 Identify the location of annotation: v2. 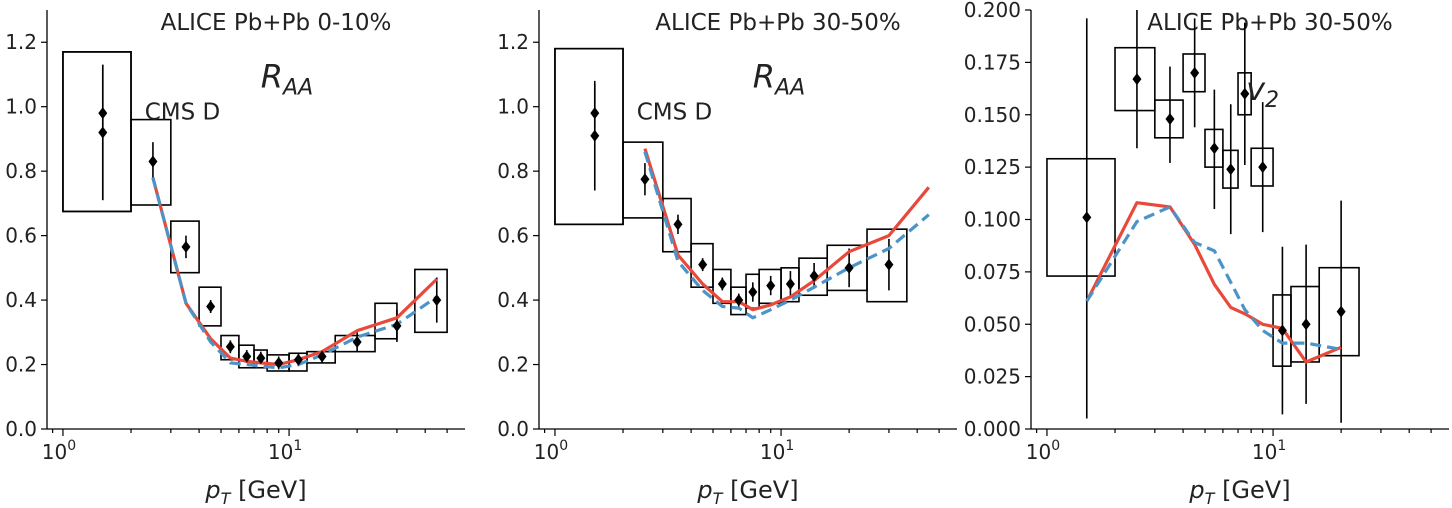
(1262, 91).